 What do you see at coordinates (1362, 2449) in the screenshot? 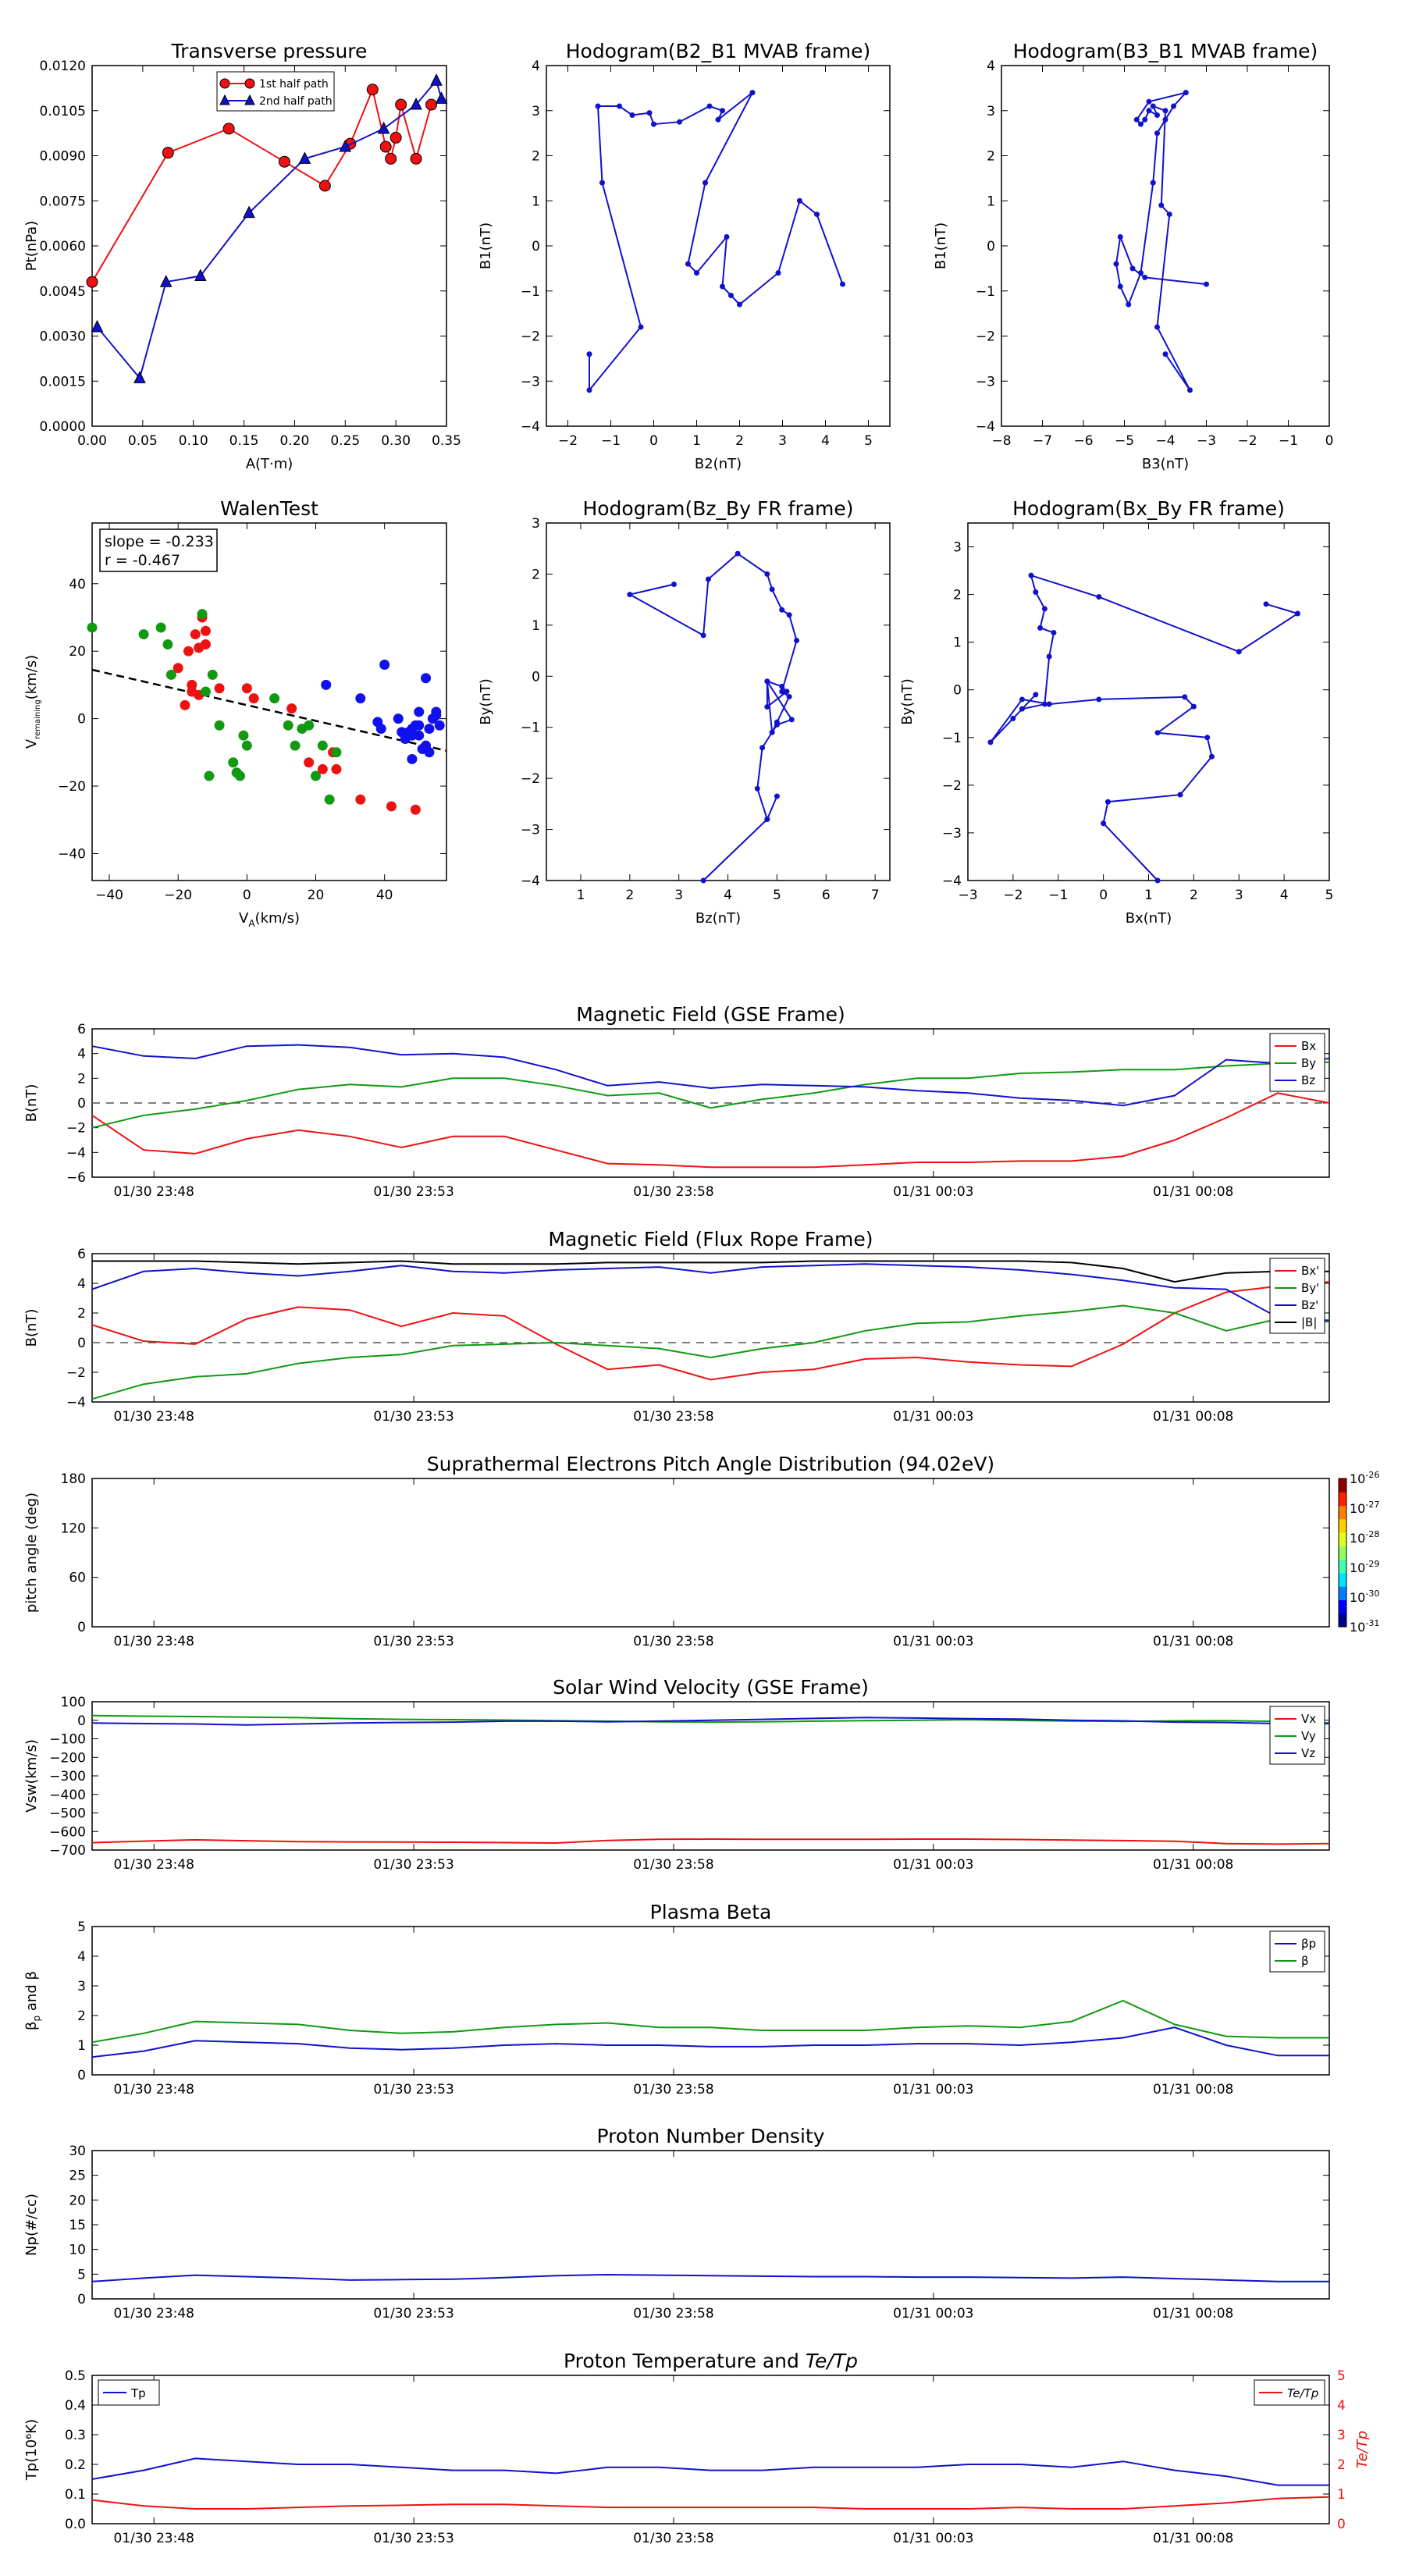
I see `y2-axis-label: Te/Tp` at bounding box center [1362, 2449].